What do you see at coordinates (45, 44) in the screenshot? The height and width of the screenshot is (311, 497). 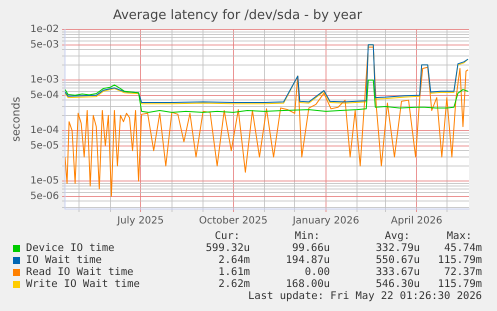 I see `y-tick-label: 5e-03` at bounding box center [45, 44].